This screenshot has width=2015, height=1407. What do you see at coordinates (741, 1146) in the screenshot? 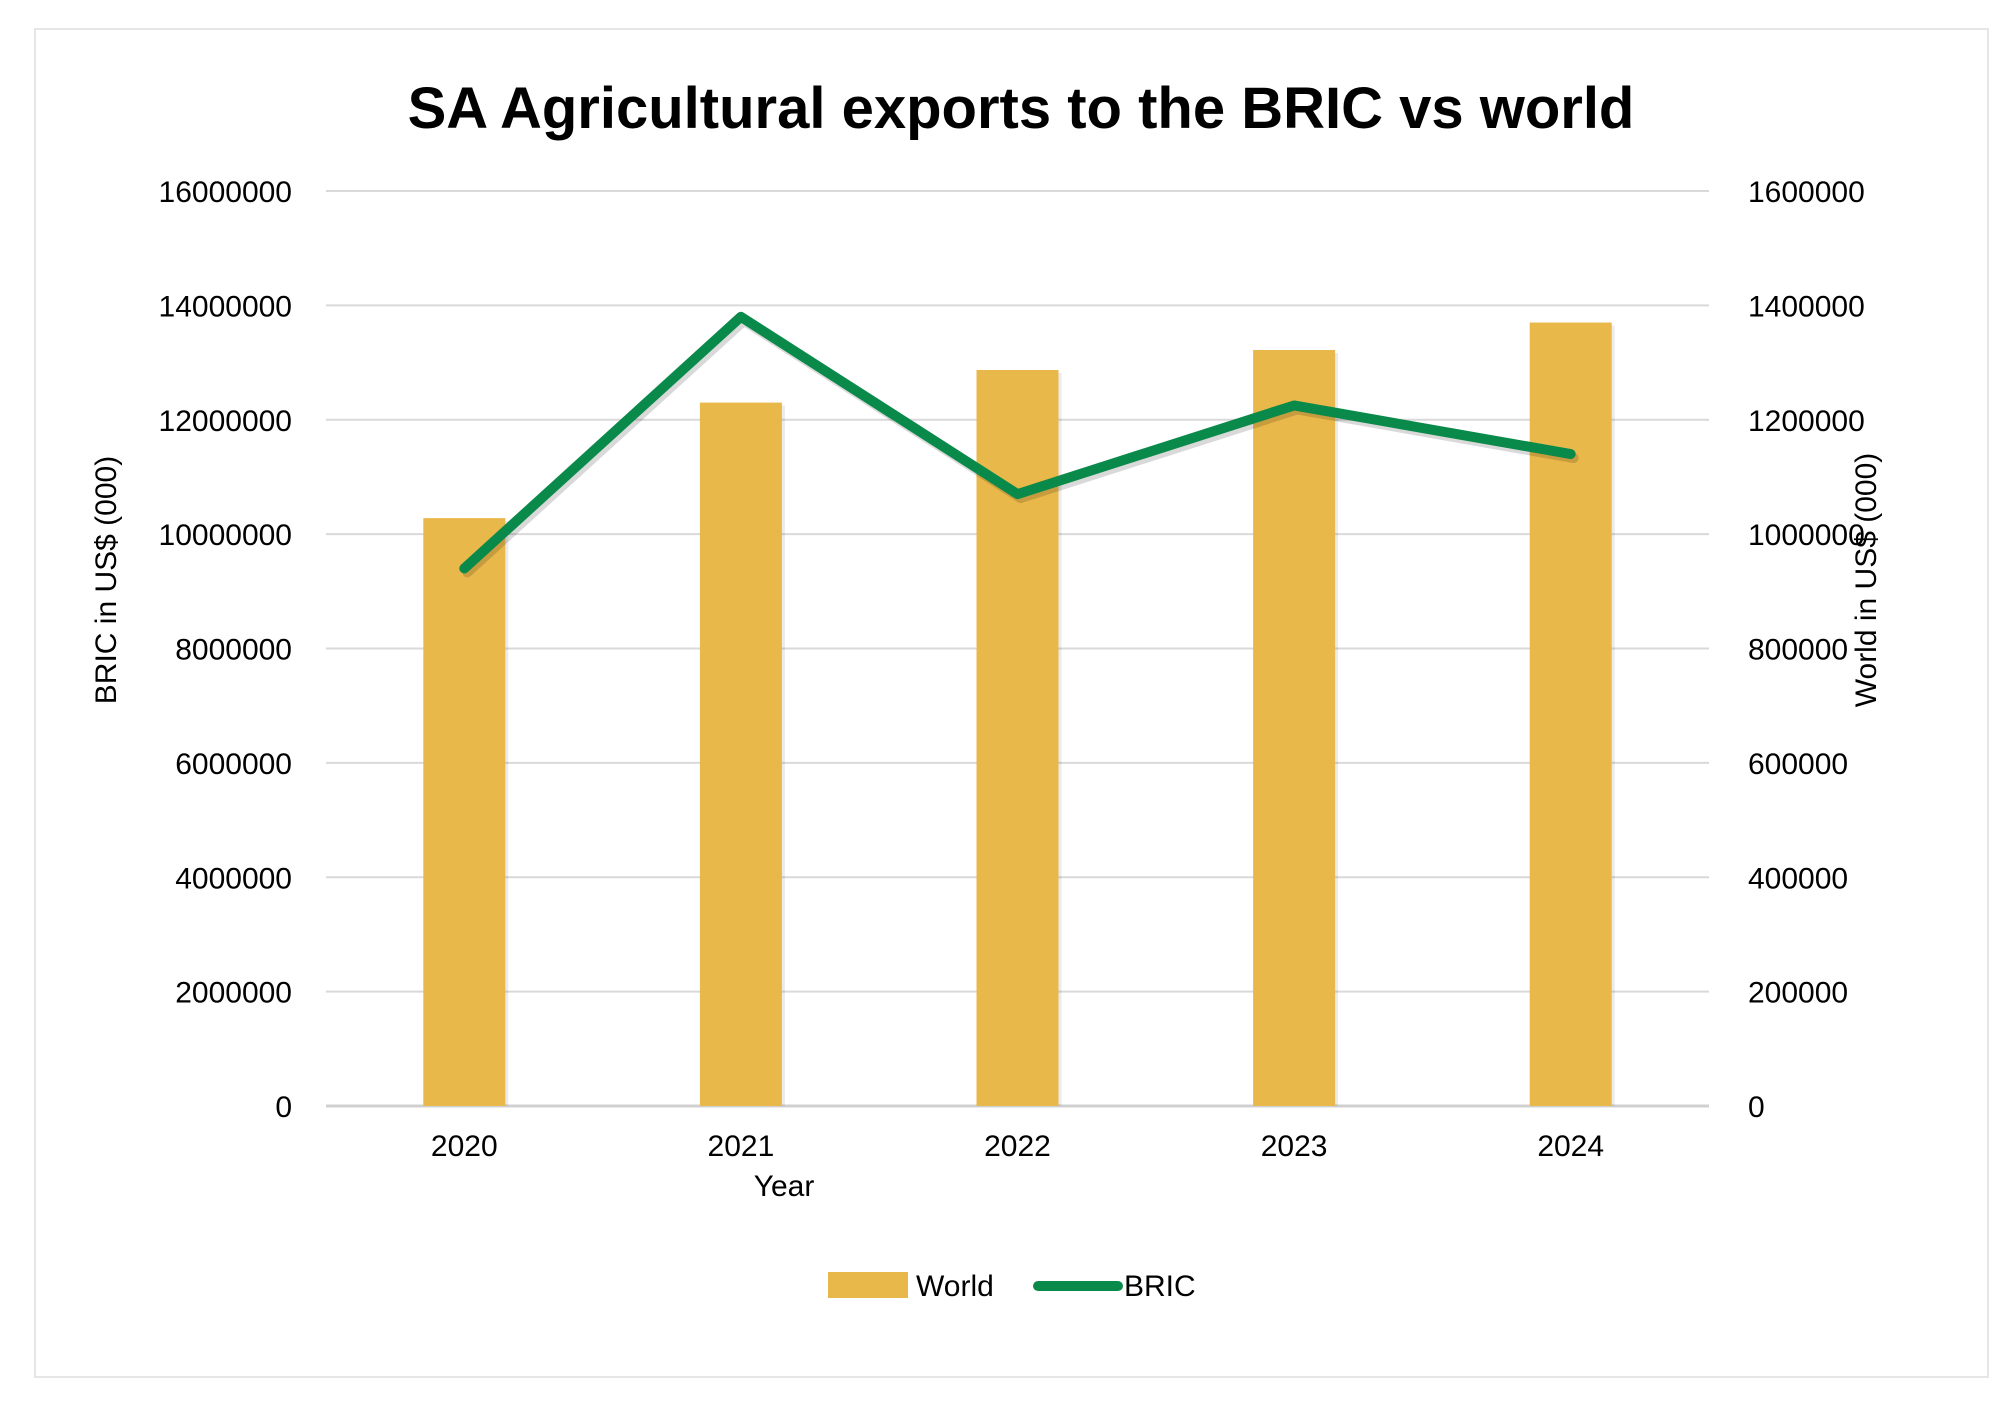
I see `x-tick-label: 2021` at bounding box center [741, 1146].